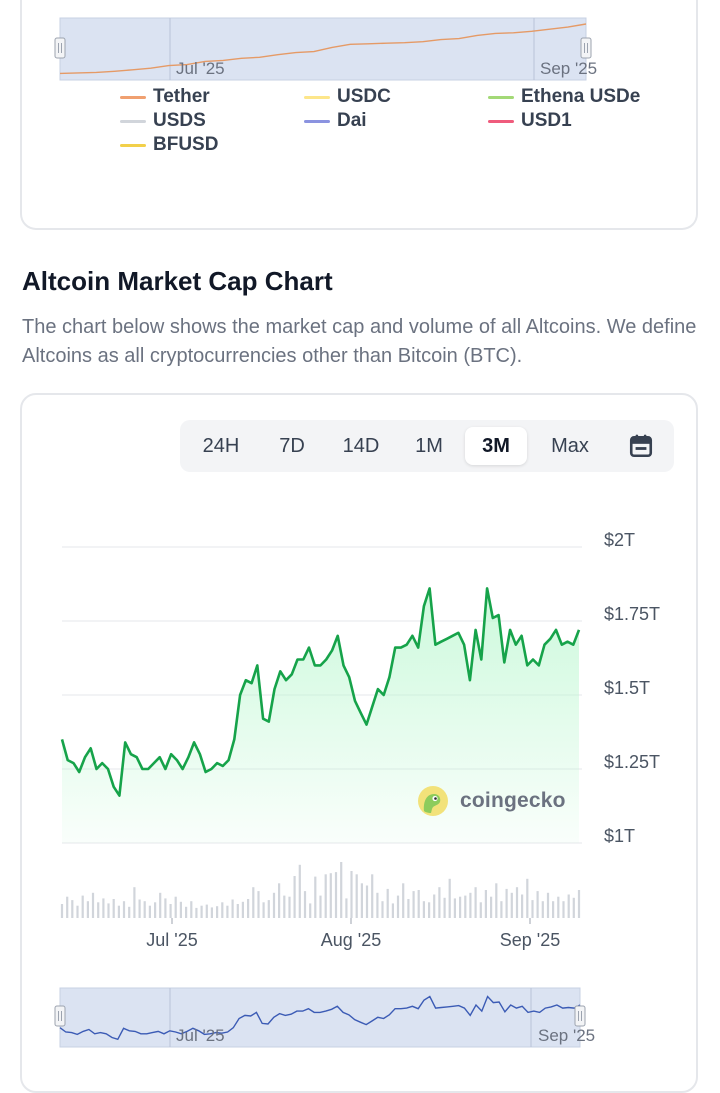  Describe the element at coordinates (580, 121) in the screenshot. I see `legend-item: USD1` at that location.